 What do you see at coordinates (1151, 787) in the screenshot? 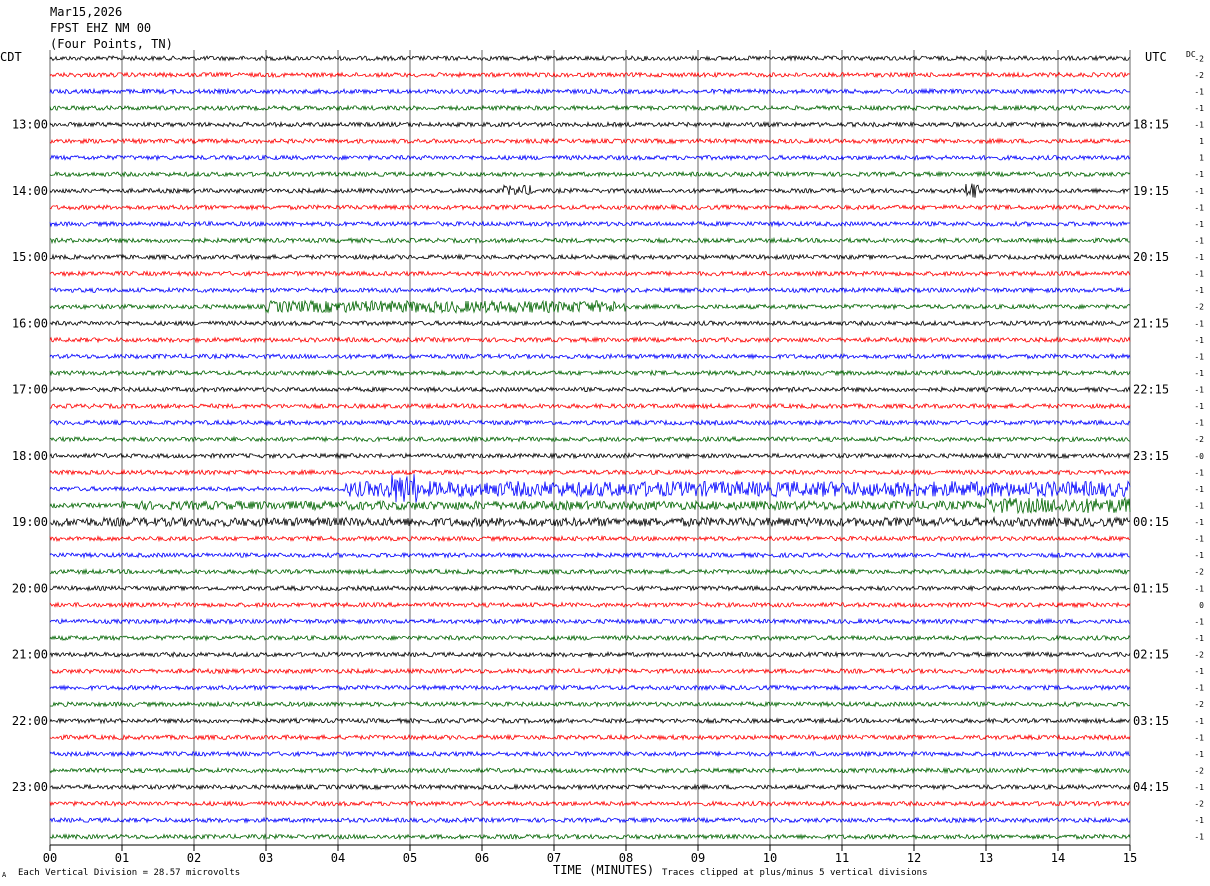
I see `right-hour-label: 04:15` at bounding box center [1151, 787].